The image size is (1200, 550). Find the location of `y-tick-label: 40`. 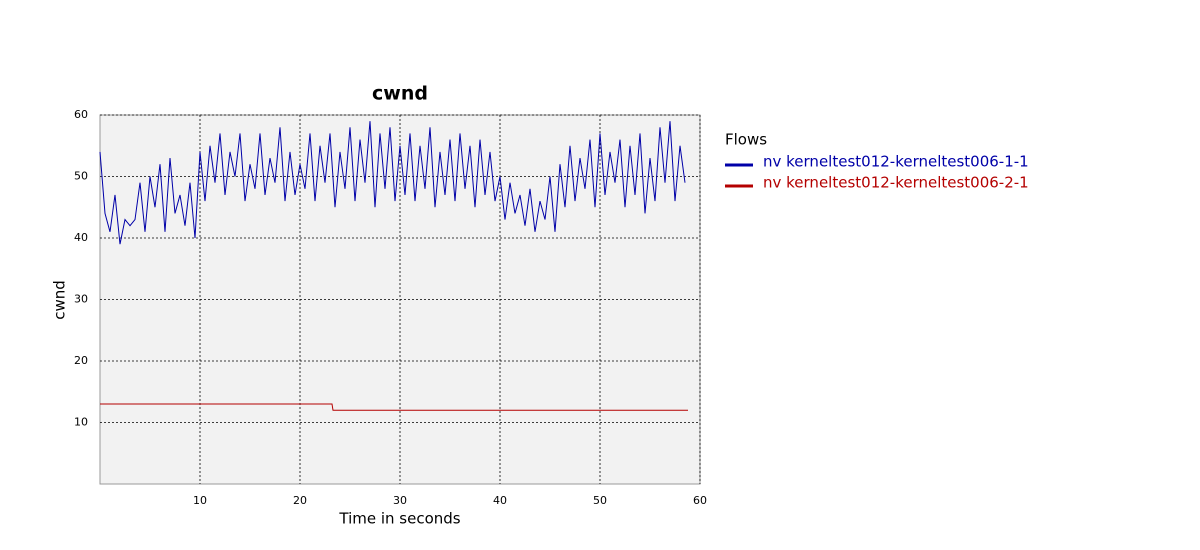

y-tick-label: 40 is located at coordinates (81, 237).